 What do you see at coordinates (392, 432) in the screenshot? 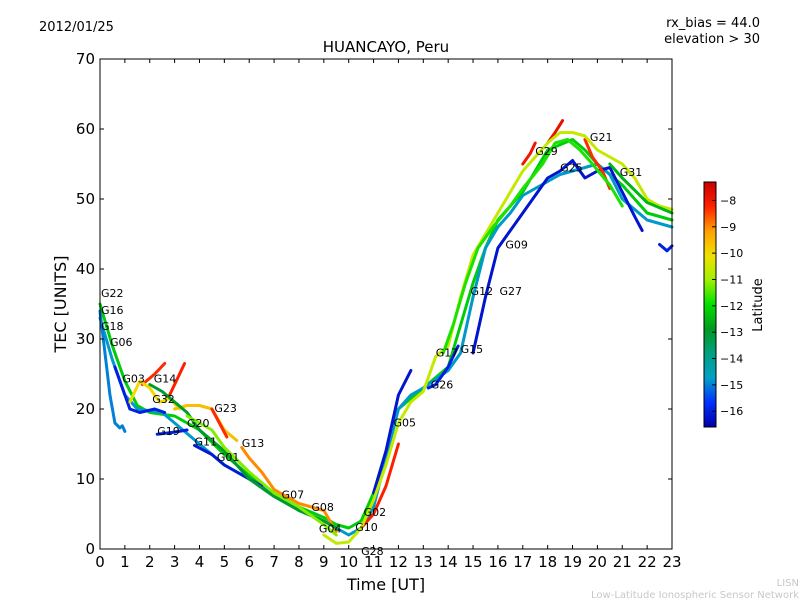
I see `series-line-blue-rise` at bounding box center [392, 432].